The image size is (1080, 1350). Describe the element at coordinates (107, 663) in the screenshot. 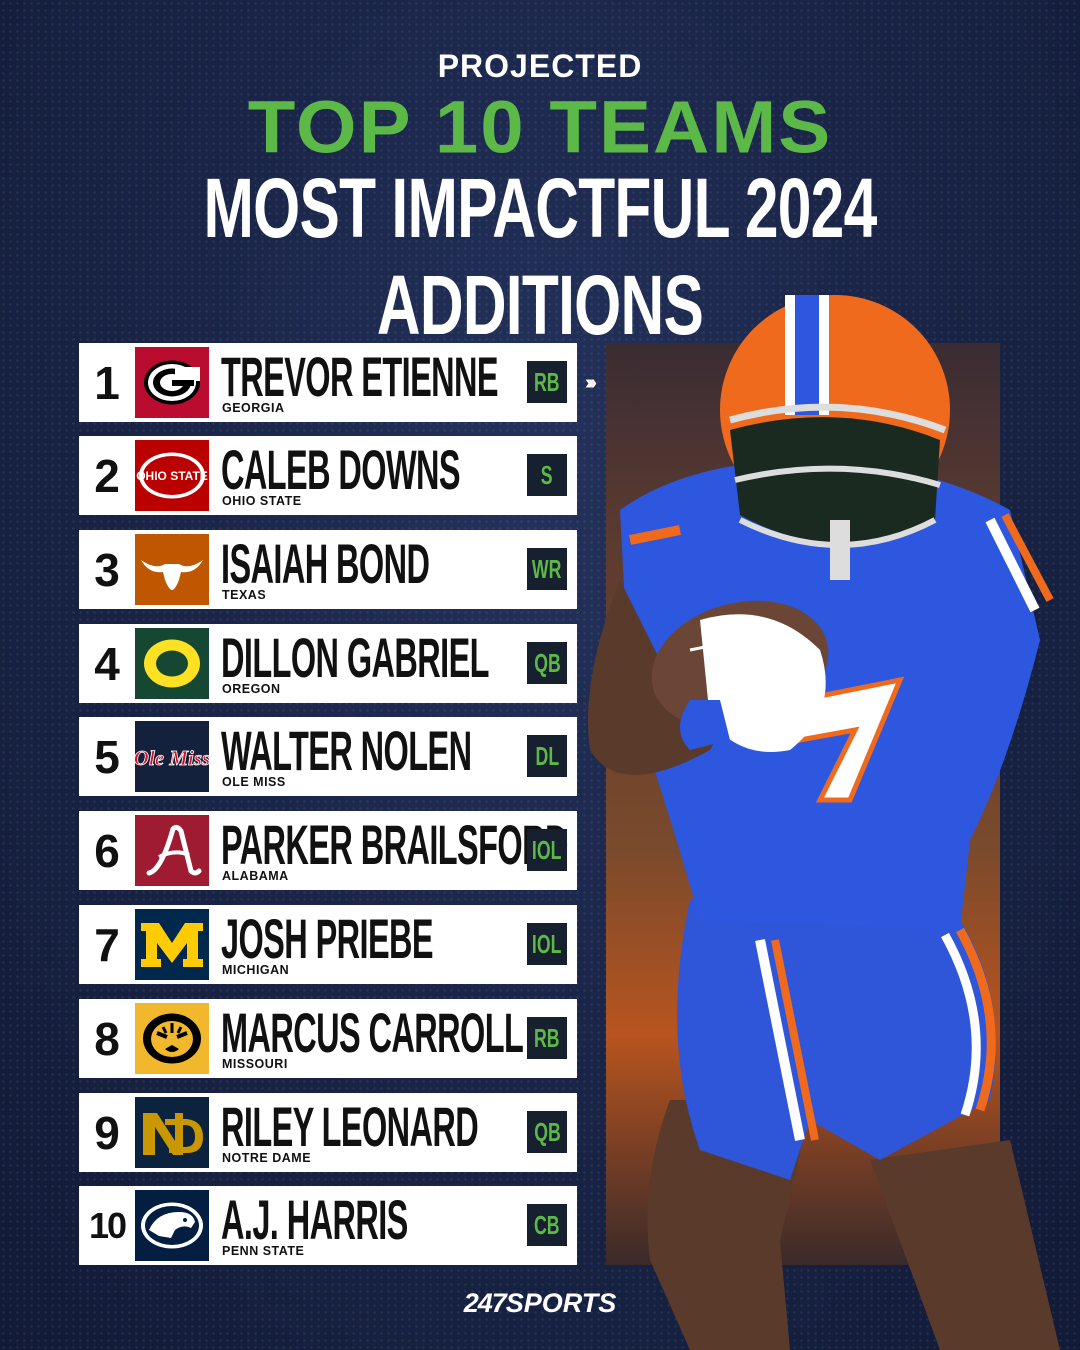

I see `rank-number: 4` at that location.